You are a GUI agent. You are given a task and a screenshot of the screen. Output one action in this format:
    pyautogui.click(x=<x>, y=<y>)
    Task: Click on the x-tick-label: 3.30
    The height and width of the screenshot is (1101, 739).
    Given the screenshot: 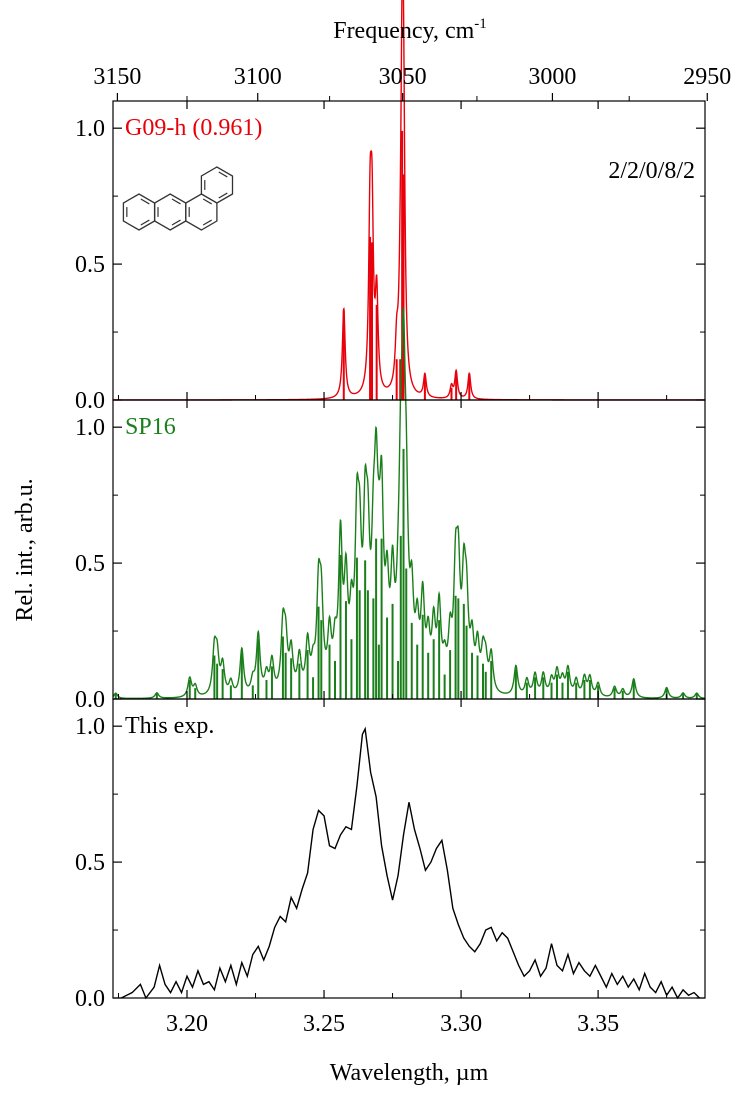 What is the action you would take?
    pyautogui.click(x=461, y=1024)
    